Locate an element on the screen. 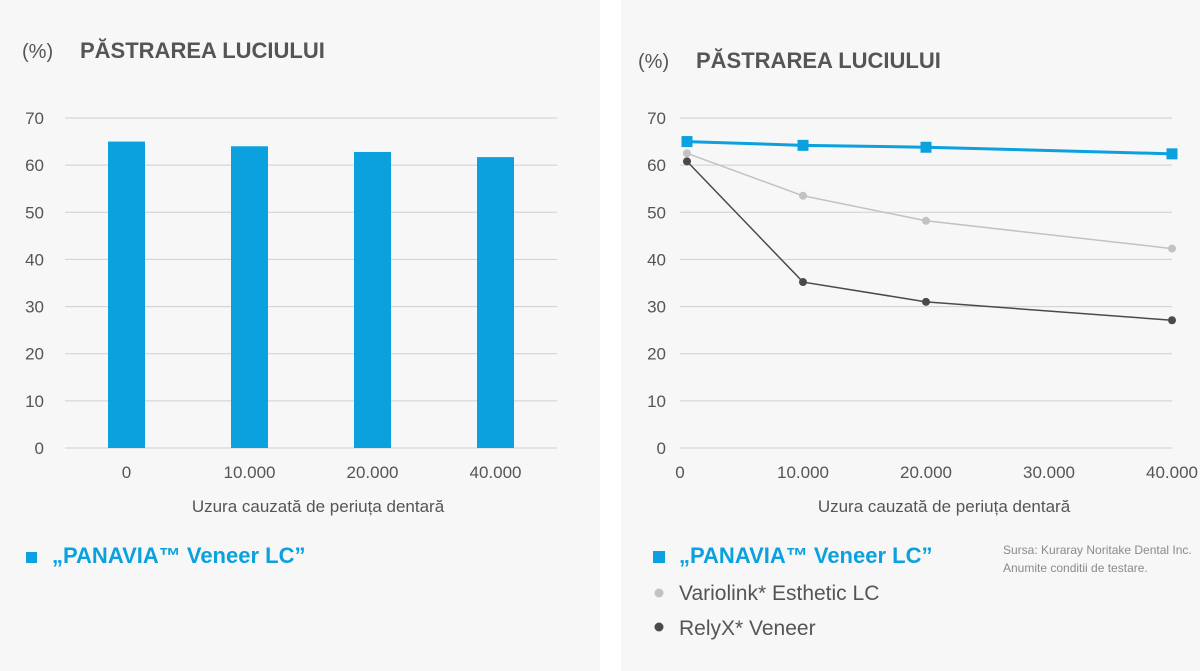  right-x-tick-label: 40.000 is located at coordinates (1172, 472).